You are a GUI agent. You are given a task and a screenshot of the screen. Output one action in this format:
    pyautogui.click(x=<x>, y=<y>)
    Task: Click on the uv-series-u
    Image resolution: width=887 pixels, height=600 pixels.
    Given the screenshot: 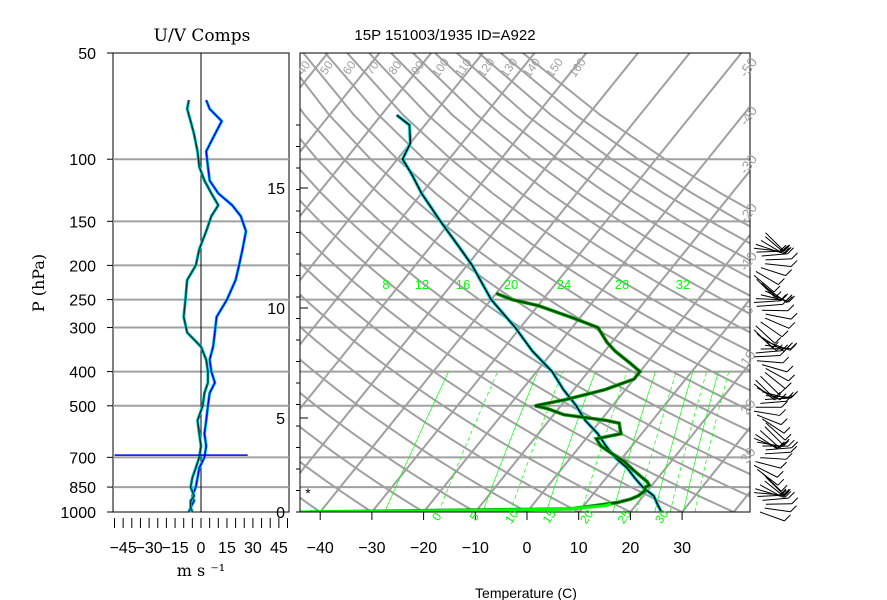 What is the action you would take?
    pyautogui.click(x=217, y=306)
    